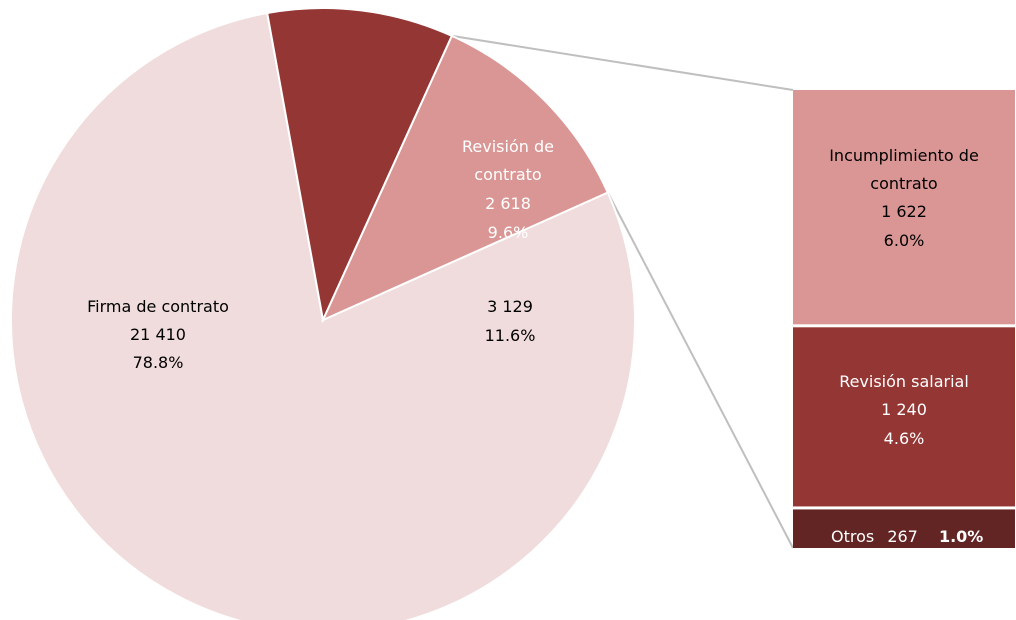 Image resolution: width=1016 pixels, height=620 pixels. I want to click on pie-label-revision-name-line1: Revisión de, so click(508, 146).